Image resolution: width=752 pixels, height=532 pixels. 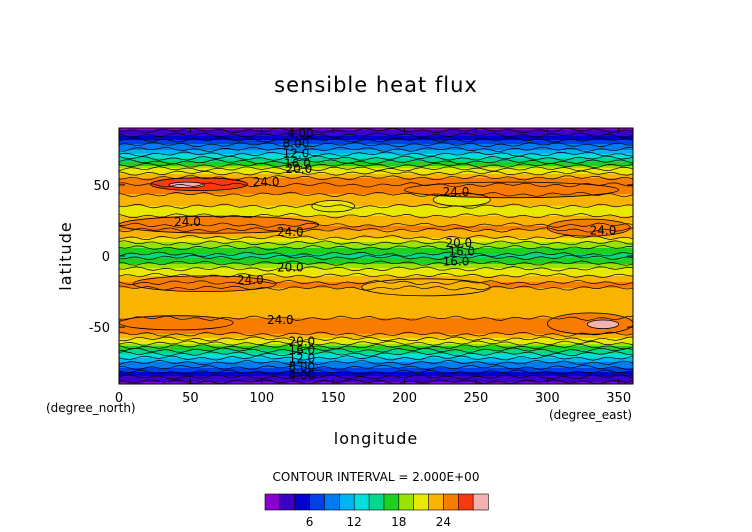 What do you see at coordinates (99, 328) in the screenshot?
I see `y-tick-label: -50` at bounding box center [99, 328].